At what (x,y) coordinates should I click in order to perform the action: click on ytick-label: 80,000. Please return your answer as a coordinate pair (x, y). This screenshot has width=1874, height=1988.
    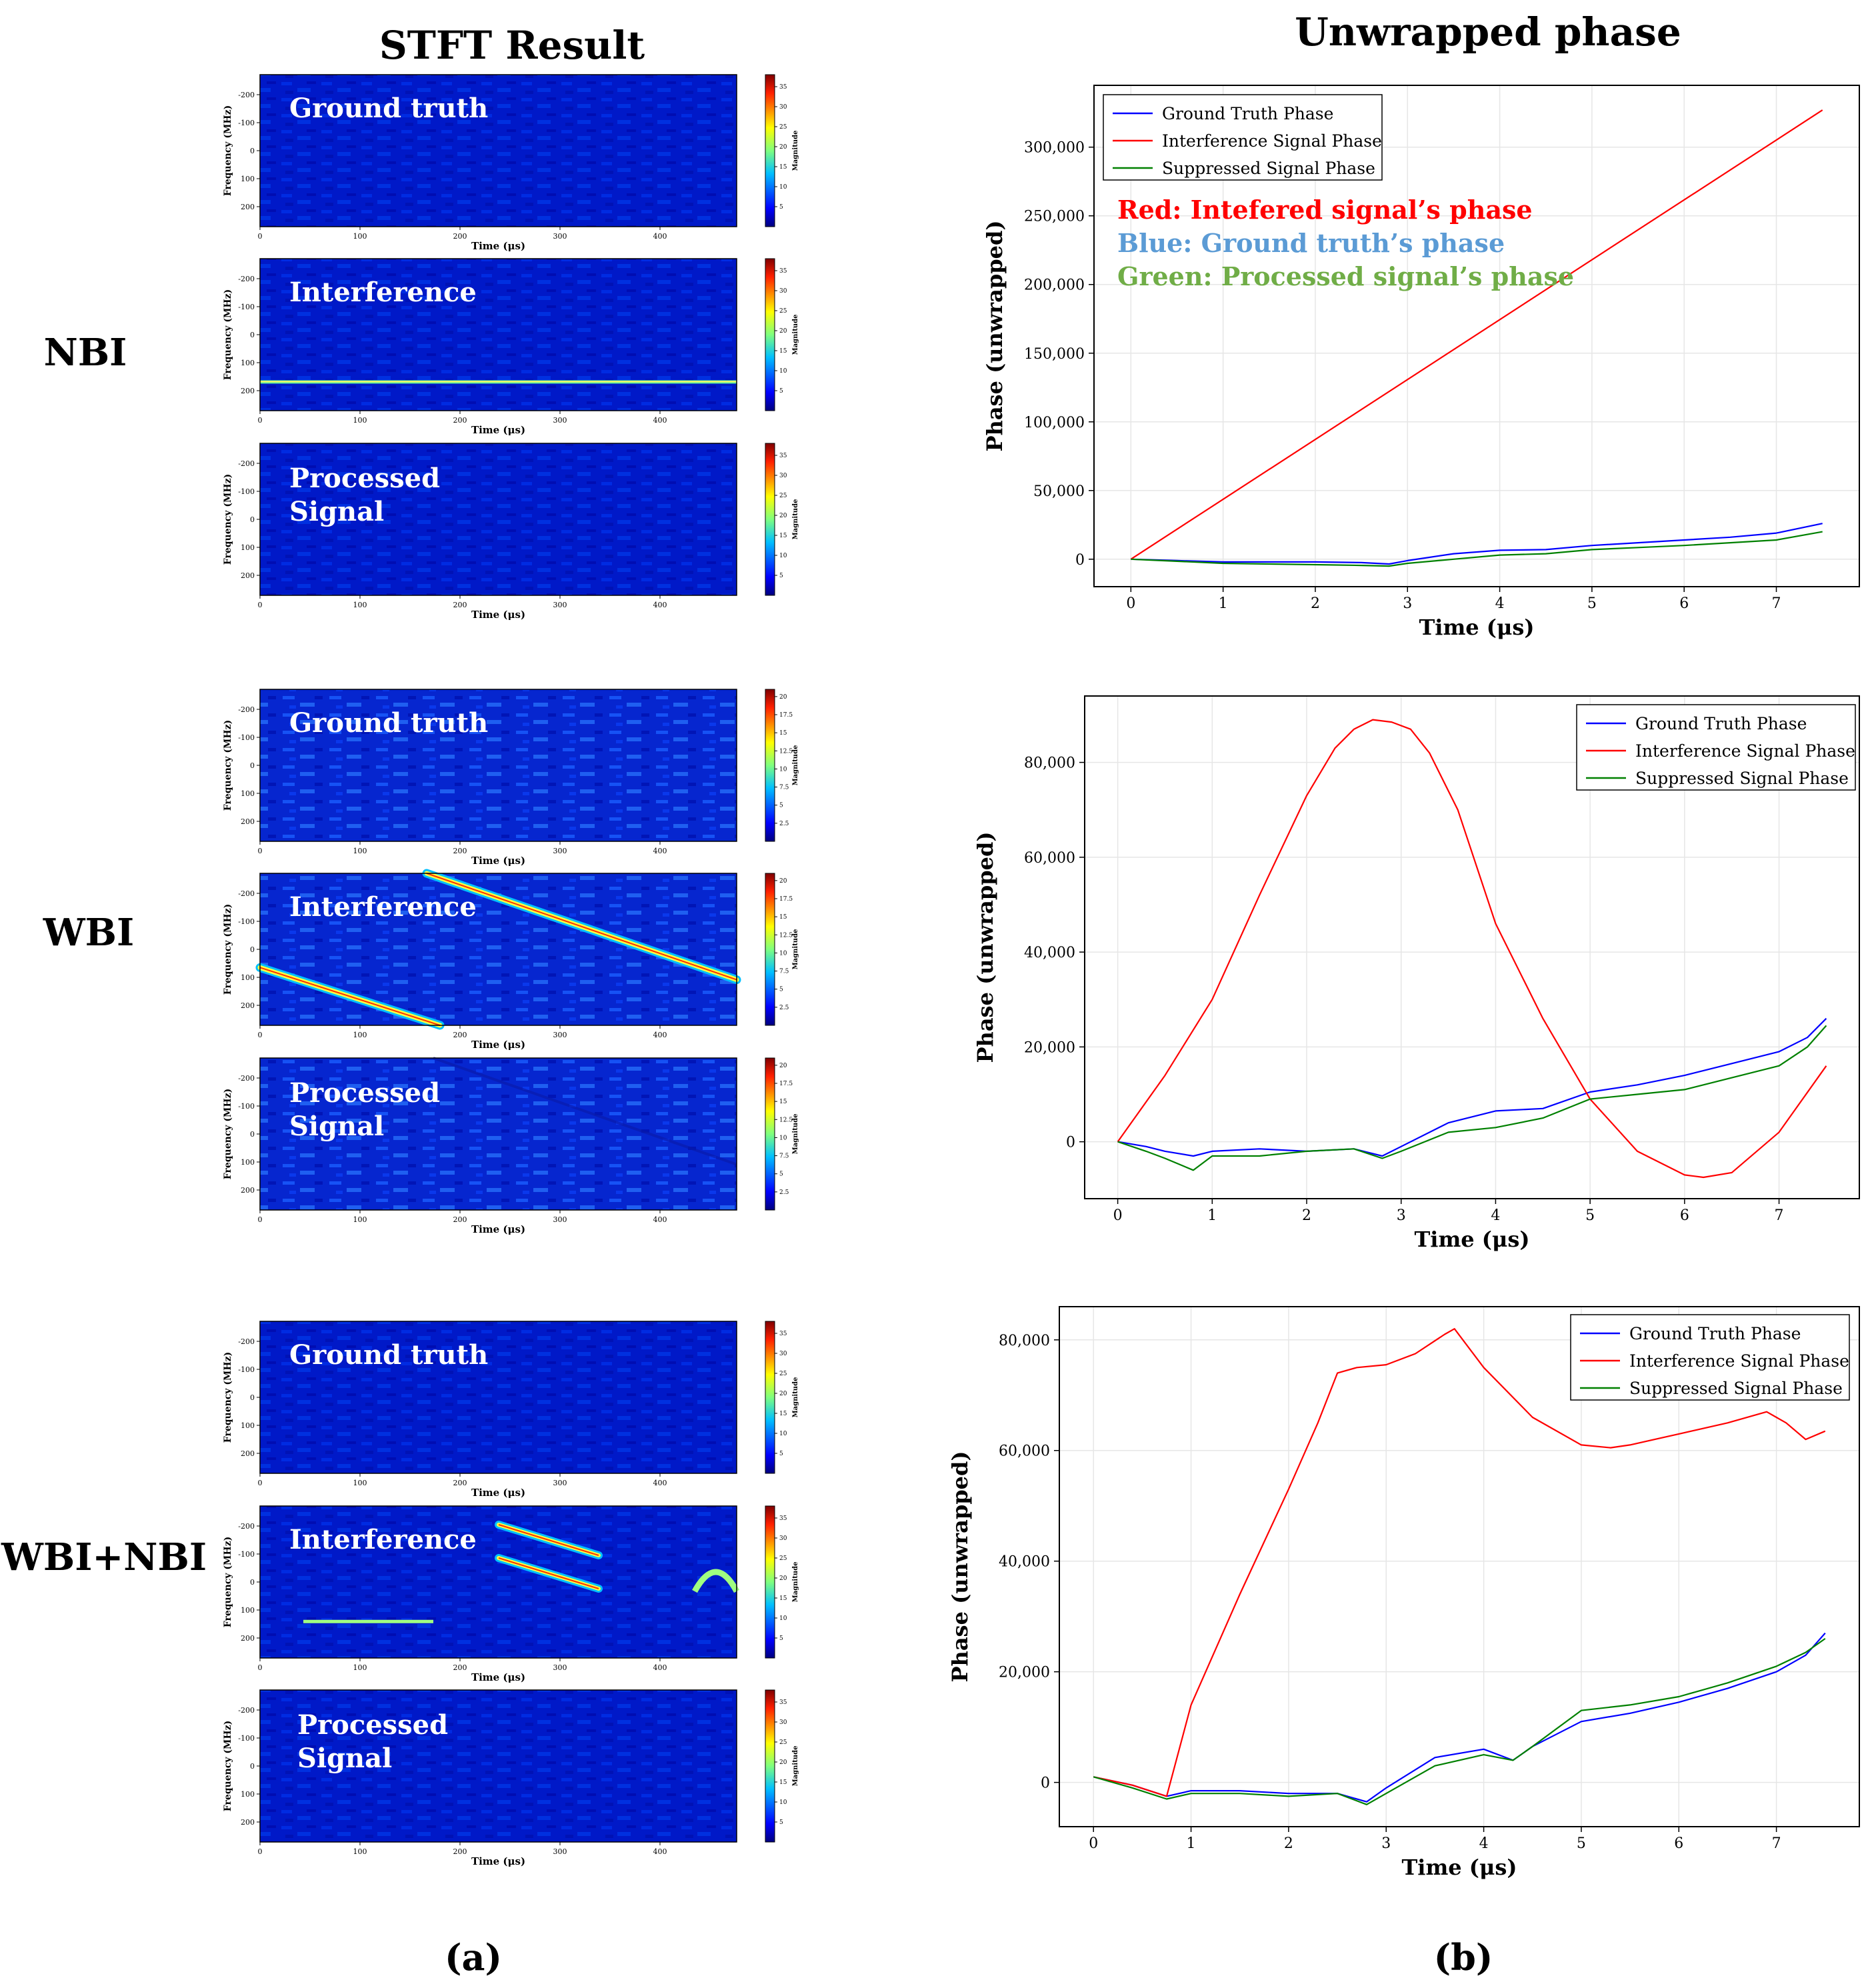
    Looking at the image, I should click on (1024, 1341).